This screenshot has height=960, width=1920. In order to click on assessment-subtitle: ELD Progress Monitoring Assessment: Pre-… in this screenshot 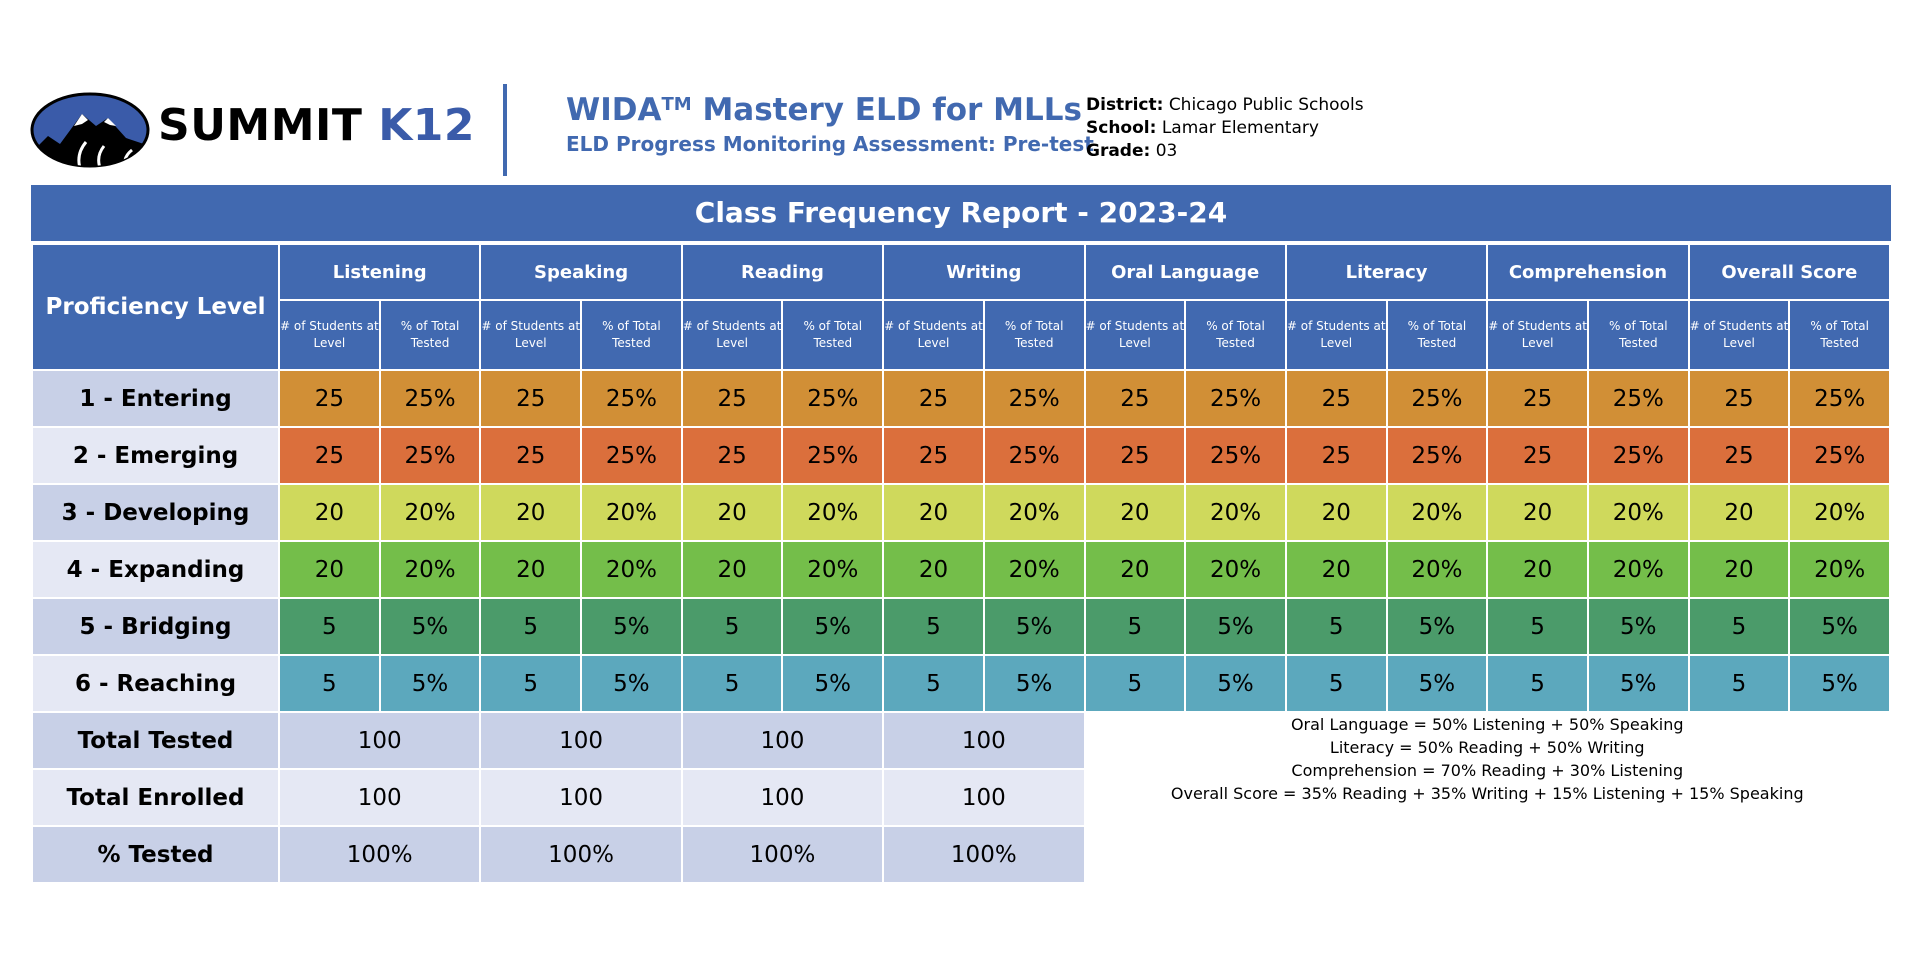, I will do `click(830, 144)`.